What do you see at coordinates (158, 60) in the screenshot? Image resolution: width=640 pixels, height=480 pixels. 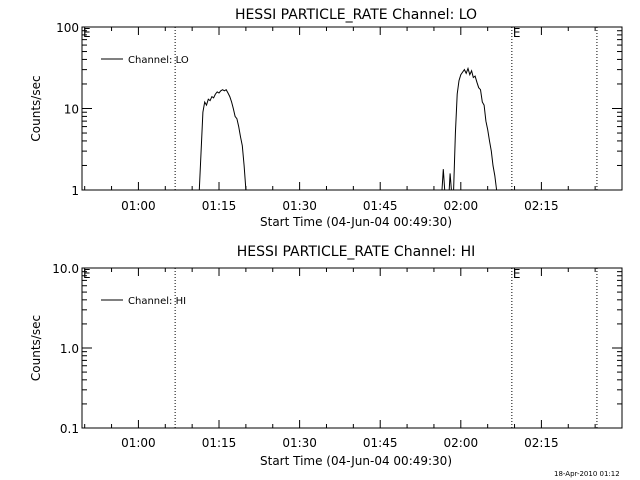 I see `legend-label: Channel: LO` at bounding box center [158, 60].